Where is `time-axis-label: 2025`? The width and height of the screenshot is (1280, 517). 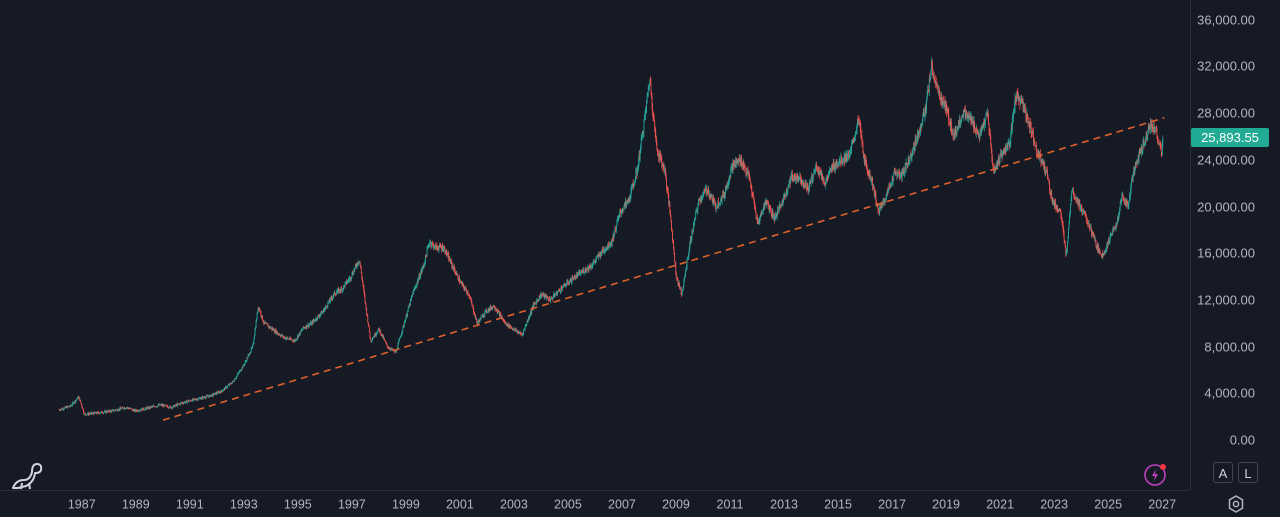
time-axis-label: 2025 is located at coordinates (1108, 504).